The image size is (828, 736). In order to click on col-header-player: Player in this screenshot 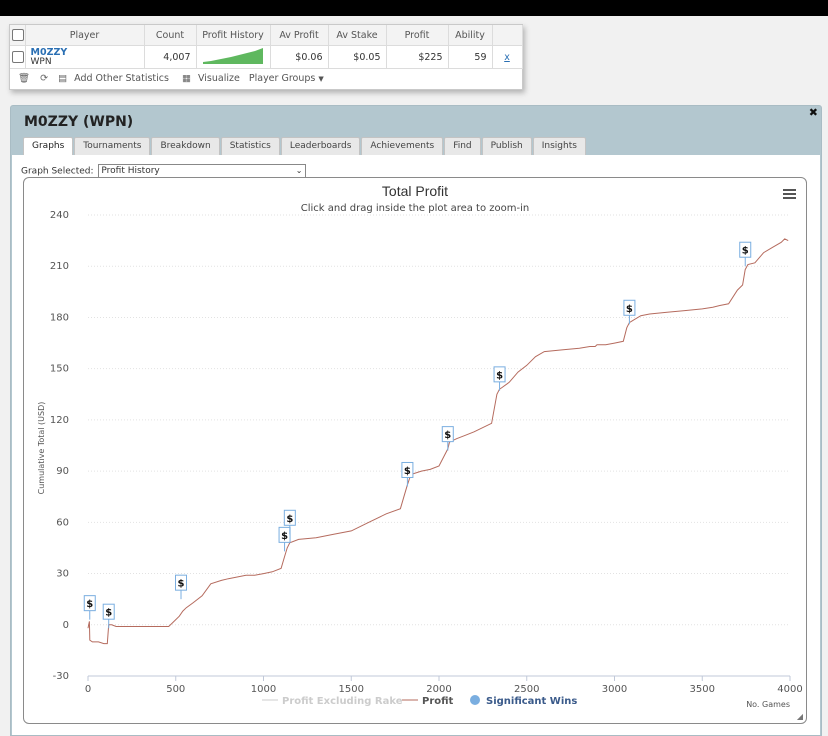, I will do `click(85, 35)`.